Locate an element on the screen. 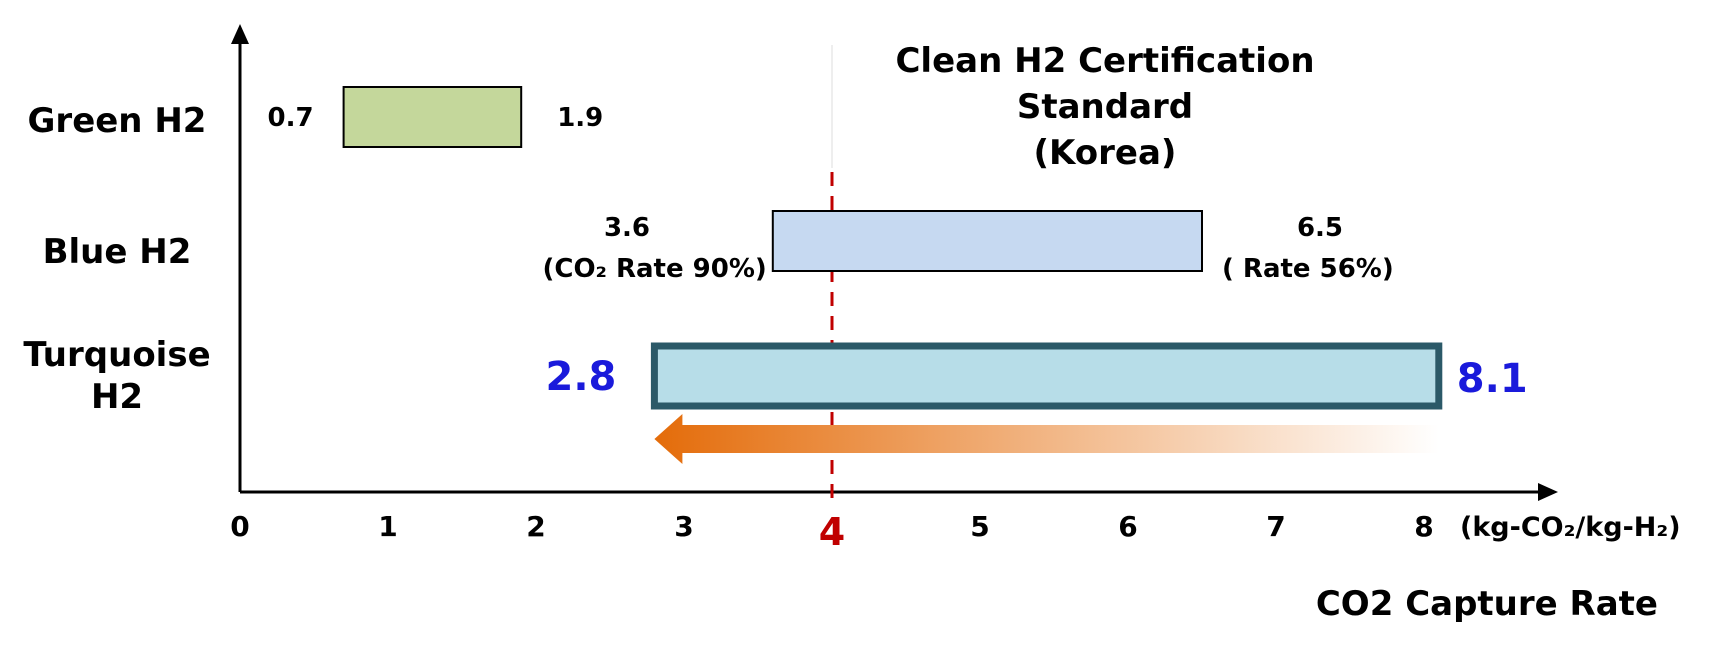 This screenshot has height=651, width=1729. reference-title-line-2: (Korea) is located at coordinates (1105, 153).